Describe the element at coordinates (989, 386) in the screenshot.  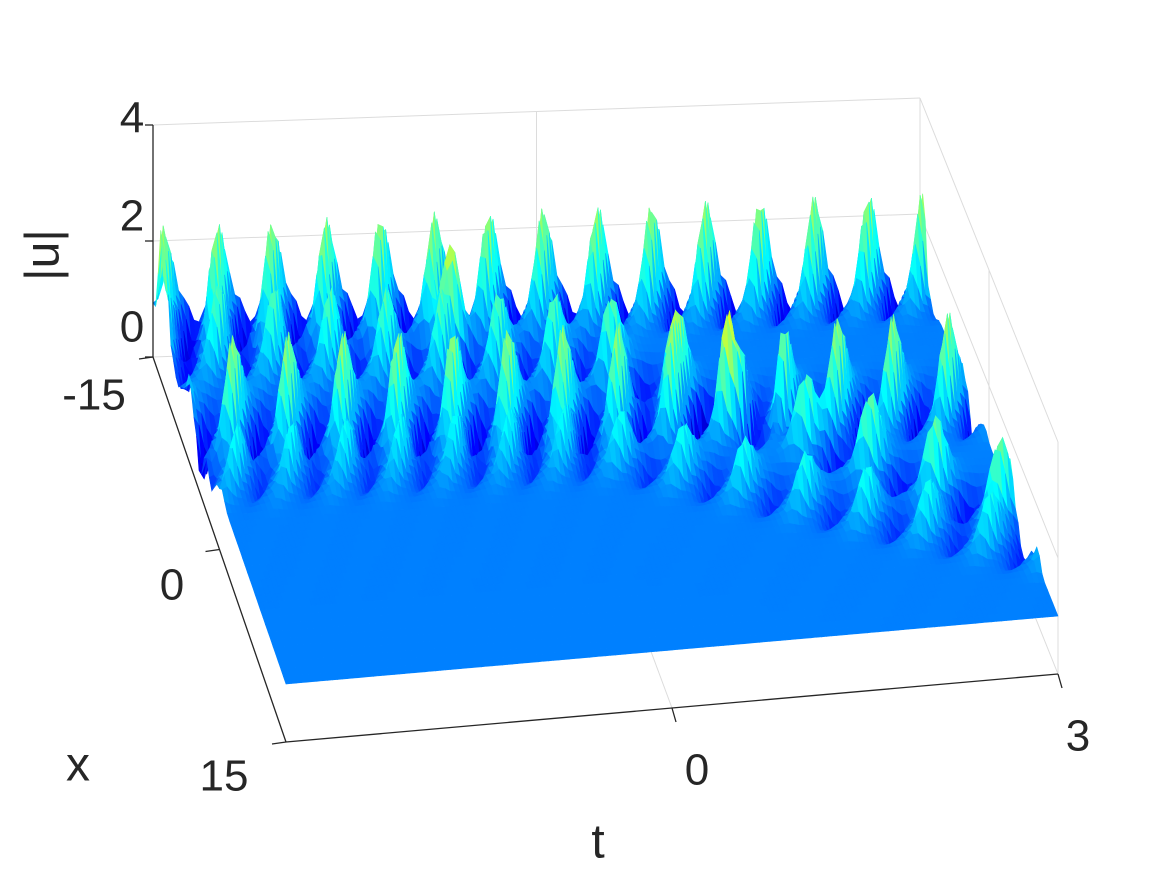
I see `right-grid-z2` at that location.